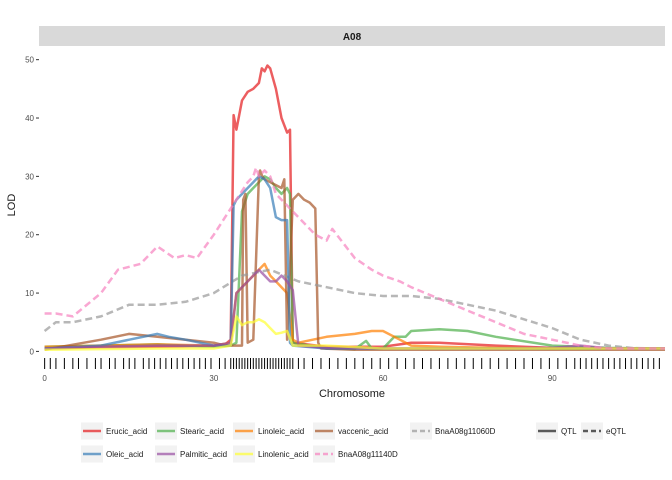 Image resolution: width=672 pixels, height=480 pixels. Describe the element at coordinates (32, 206) in the screenshot. I see `y-axis-ticks: 0 10 20 30 40 50` at that location.